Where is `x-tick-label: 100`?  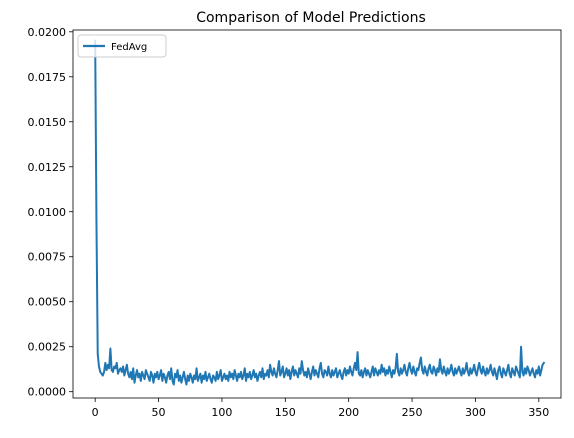
x-tick-label: 100 is located at coordinates (221, 412).